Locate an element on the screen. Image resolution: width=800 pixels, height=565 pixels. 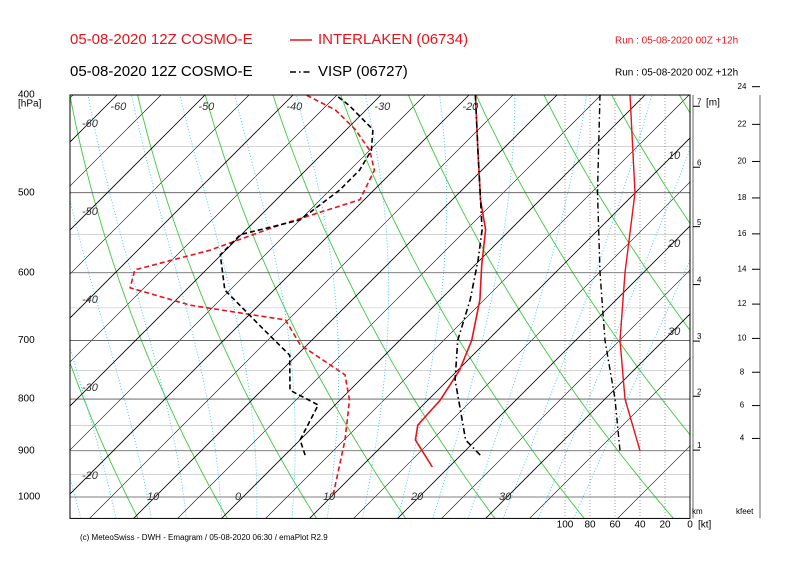
y-tick-label: 900 is located at coordinates (26, 450).